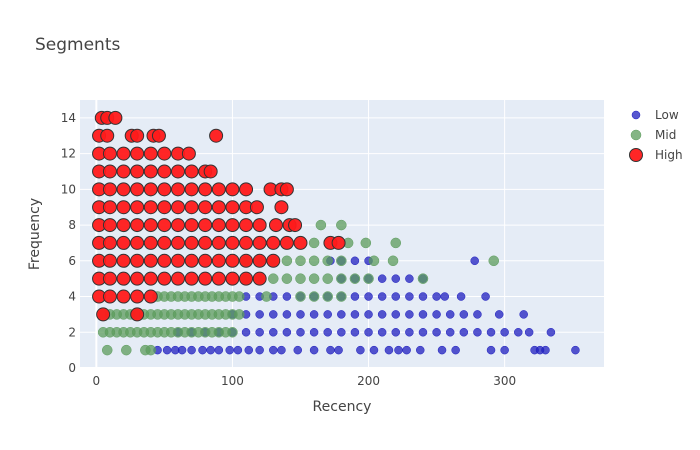  I want to click on legend: Low Mid High, so click(656, 135).